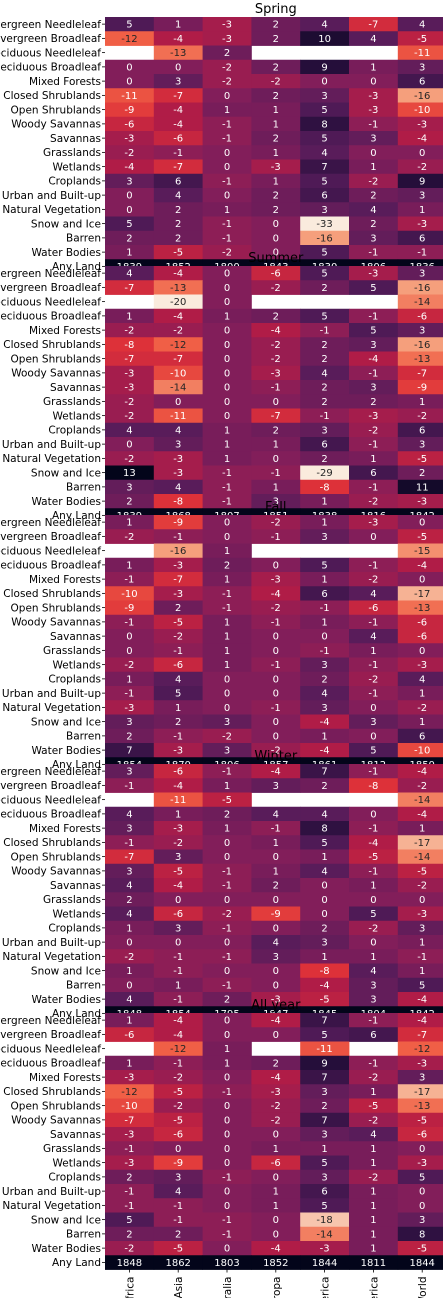 The width and height of the screenshot is (443, 1298). Describe the element at coordinates (422, 96) in the screenshot. I see `cell-value: -16` at that location.